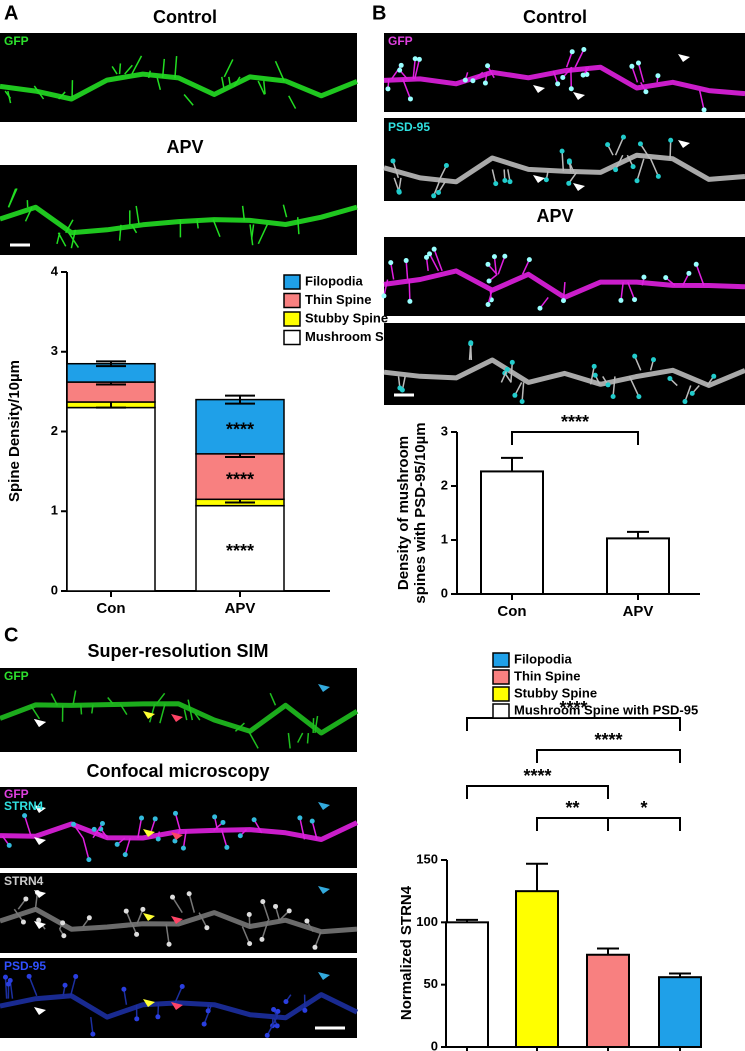  What do you see at coordinates (379, 13) in the screenshot?
I see `panel-letter: B` at bounding box center [379, 13].